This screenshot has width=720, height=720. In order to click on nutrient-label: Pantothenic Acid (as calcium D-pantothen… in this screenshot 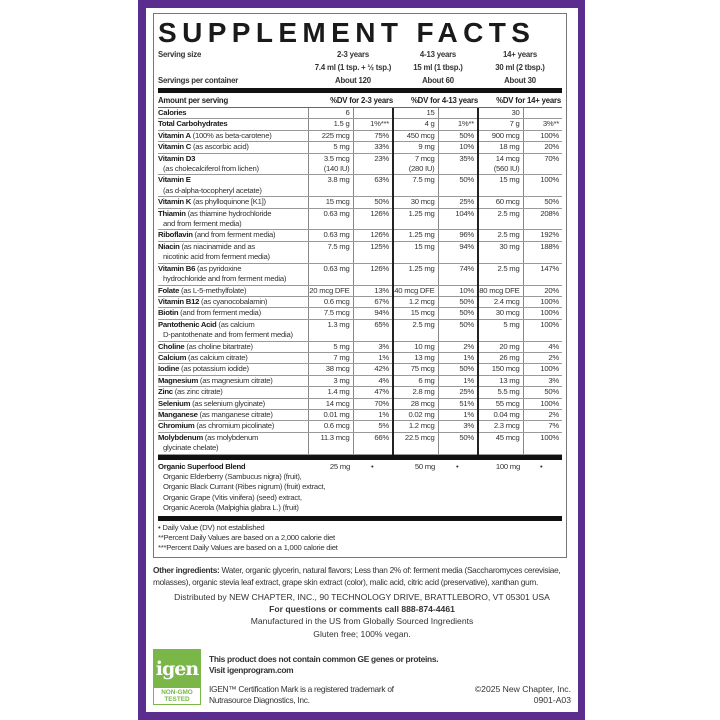, I will do `click(233, 330)`.